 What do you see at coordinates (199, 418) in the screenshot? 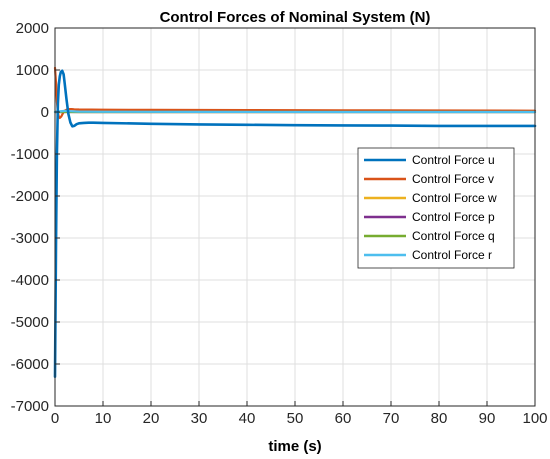
I see `x-tick-label: 30` at bounding box center [199, 418].